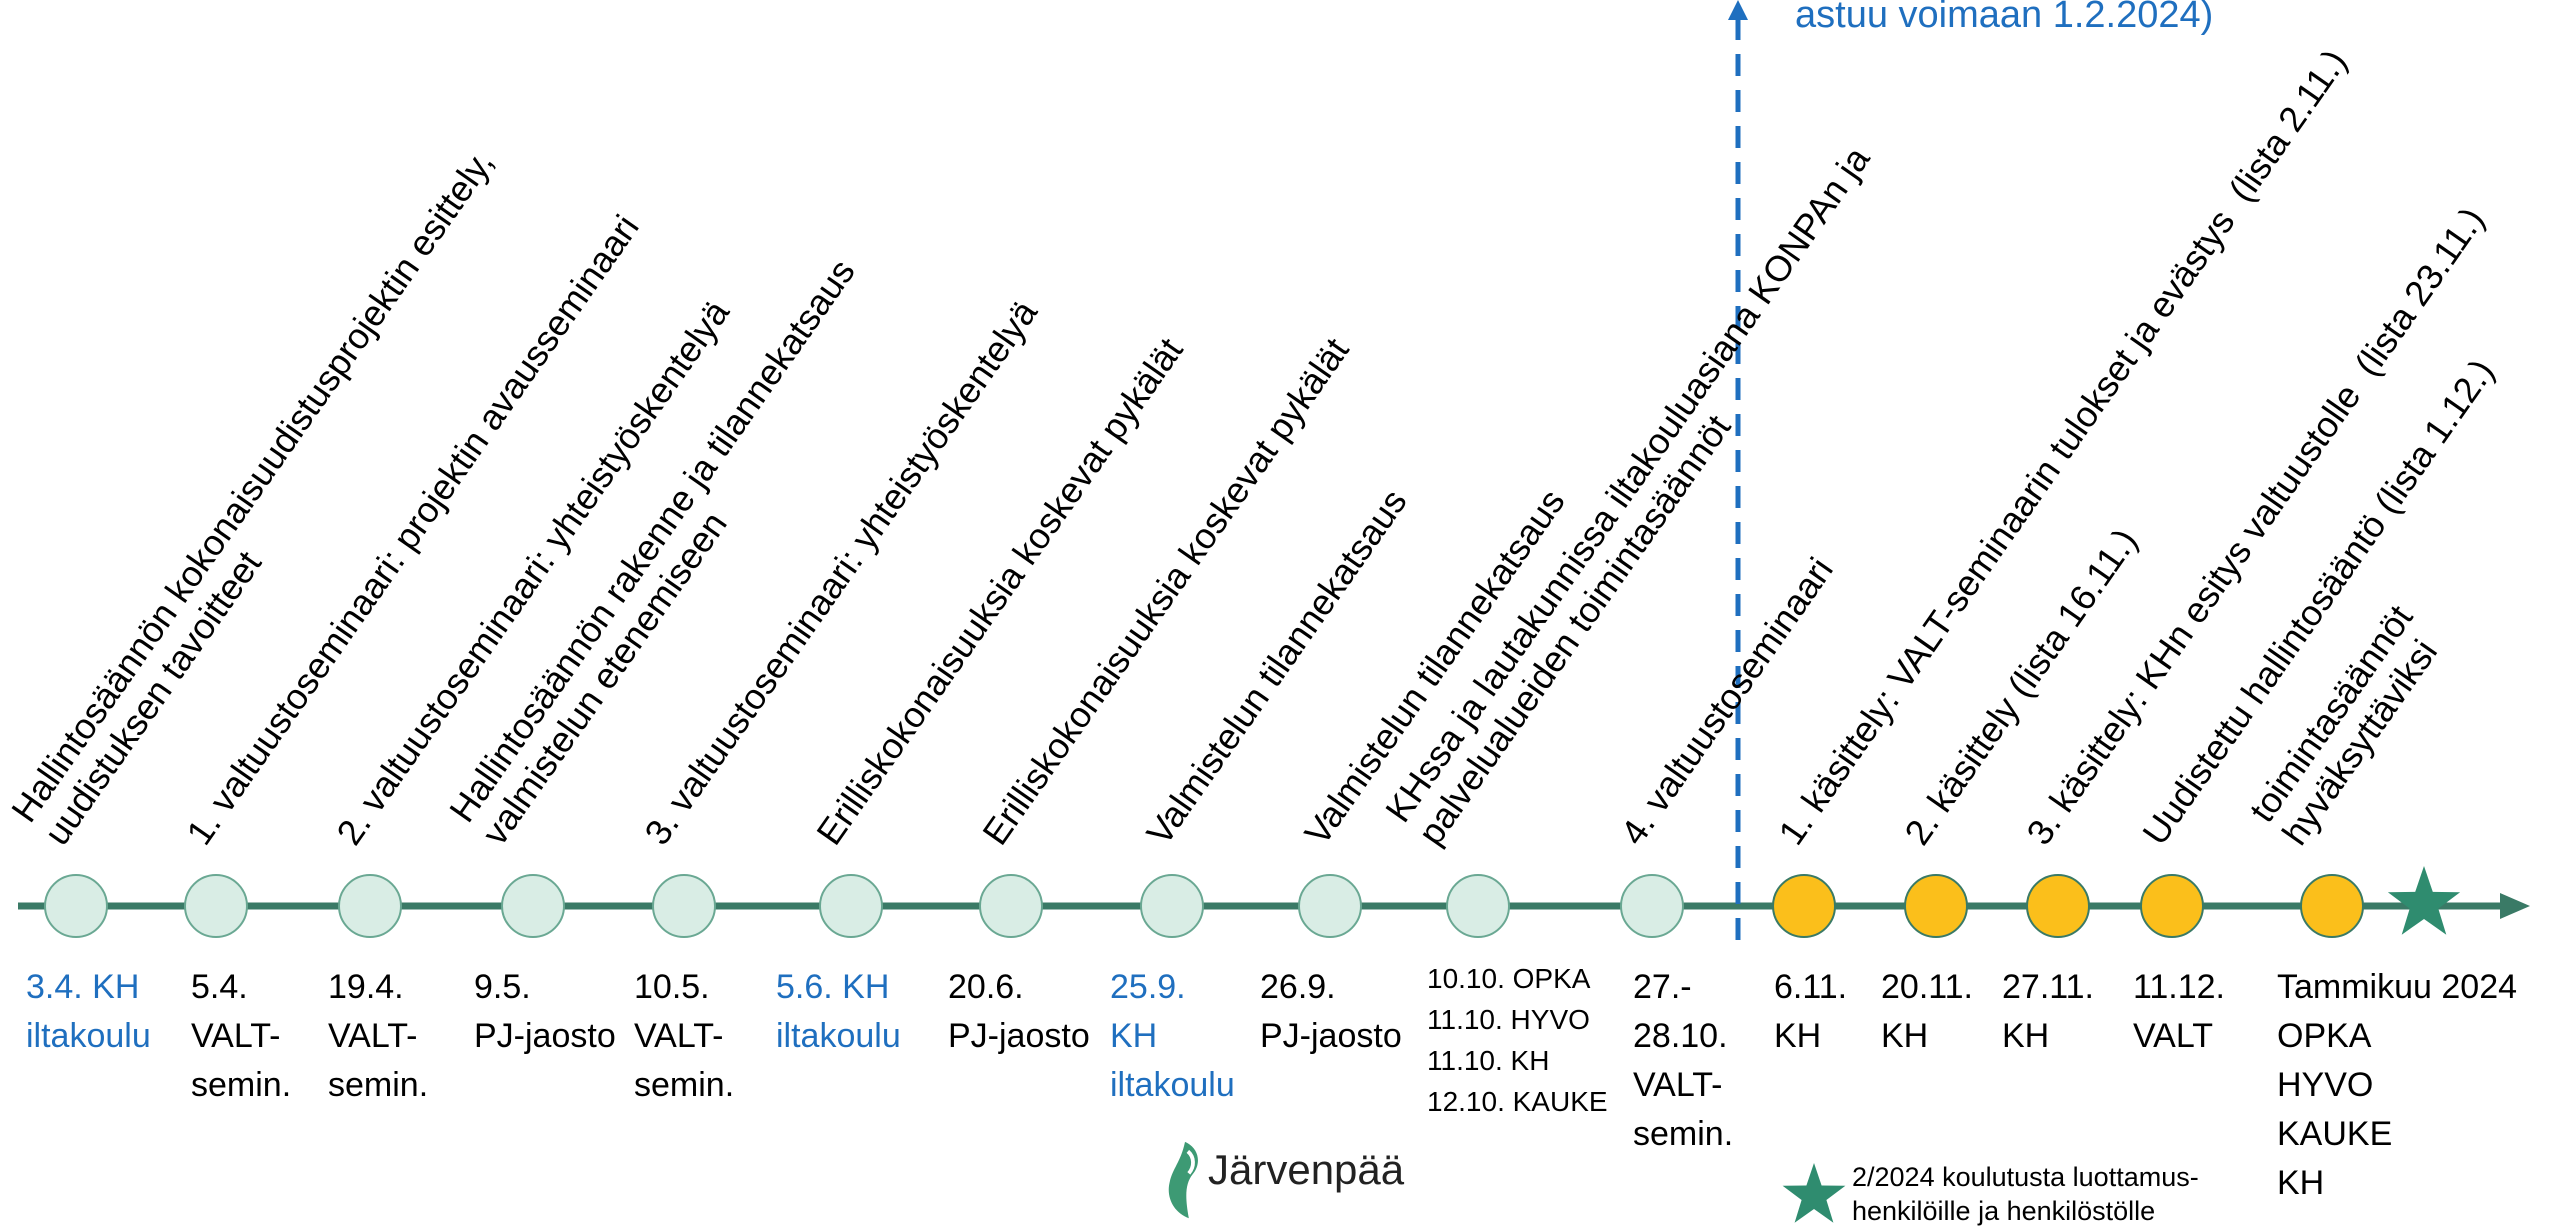 Image resolution: width=2554 pixels, height=1232 pixels. Describe the element at coordinates (1172, 1036) in the screenshot. I see `milestone-date: 25.9. KH iltakoulu` at that location.